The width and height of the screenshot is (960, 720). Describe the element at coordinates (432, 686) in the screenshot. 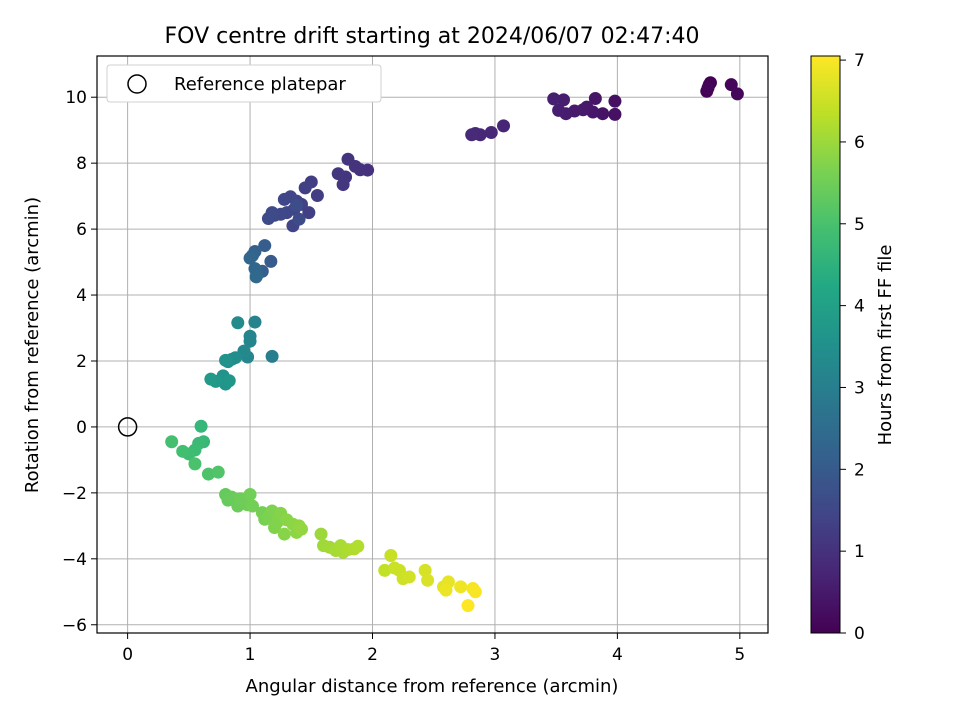

I see `x-axis-label: Angular distance from reference (arcmin)` at that location.